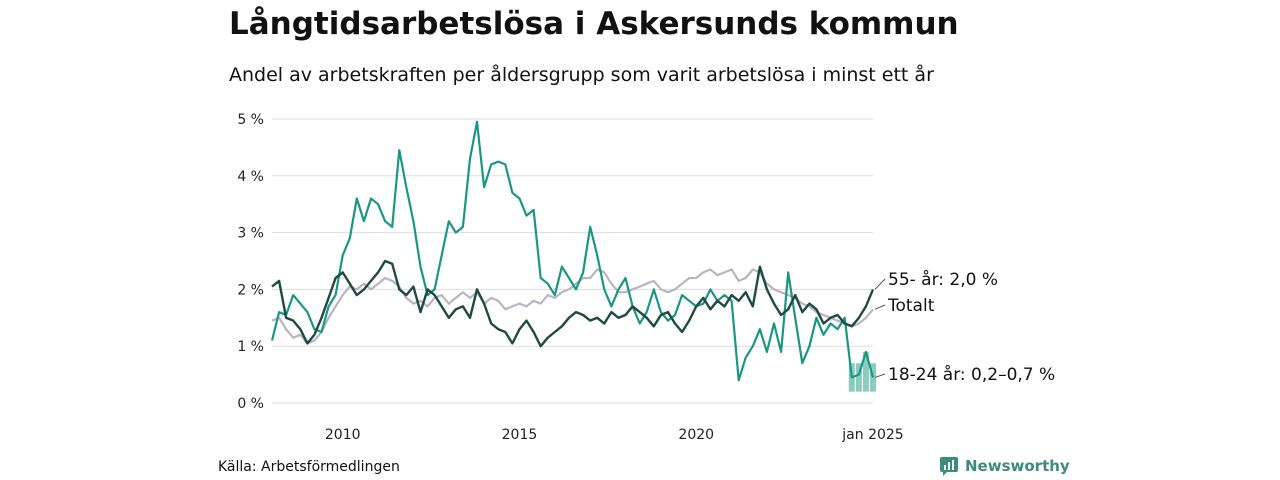 This screenshot has width=1280, height=480. I want to click on end-label-youth: 18-24 år: 0,2–0,7 %, so click(971, 374).